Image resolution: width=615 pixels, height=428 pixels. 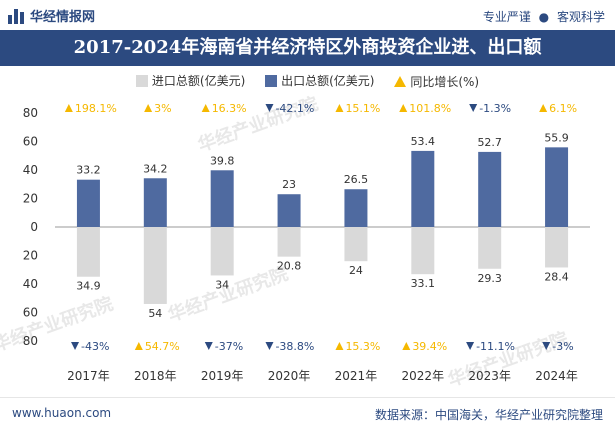 I want to click on top-bar: 华经情报网 专业严谨 ● 客观科学, so click(x=307, y=15).